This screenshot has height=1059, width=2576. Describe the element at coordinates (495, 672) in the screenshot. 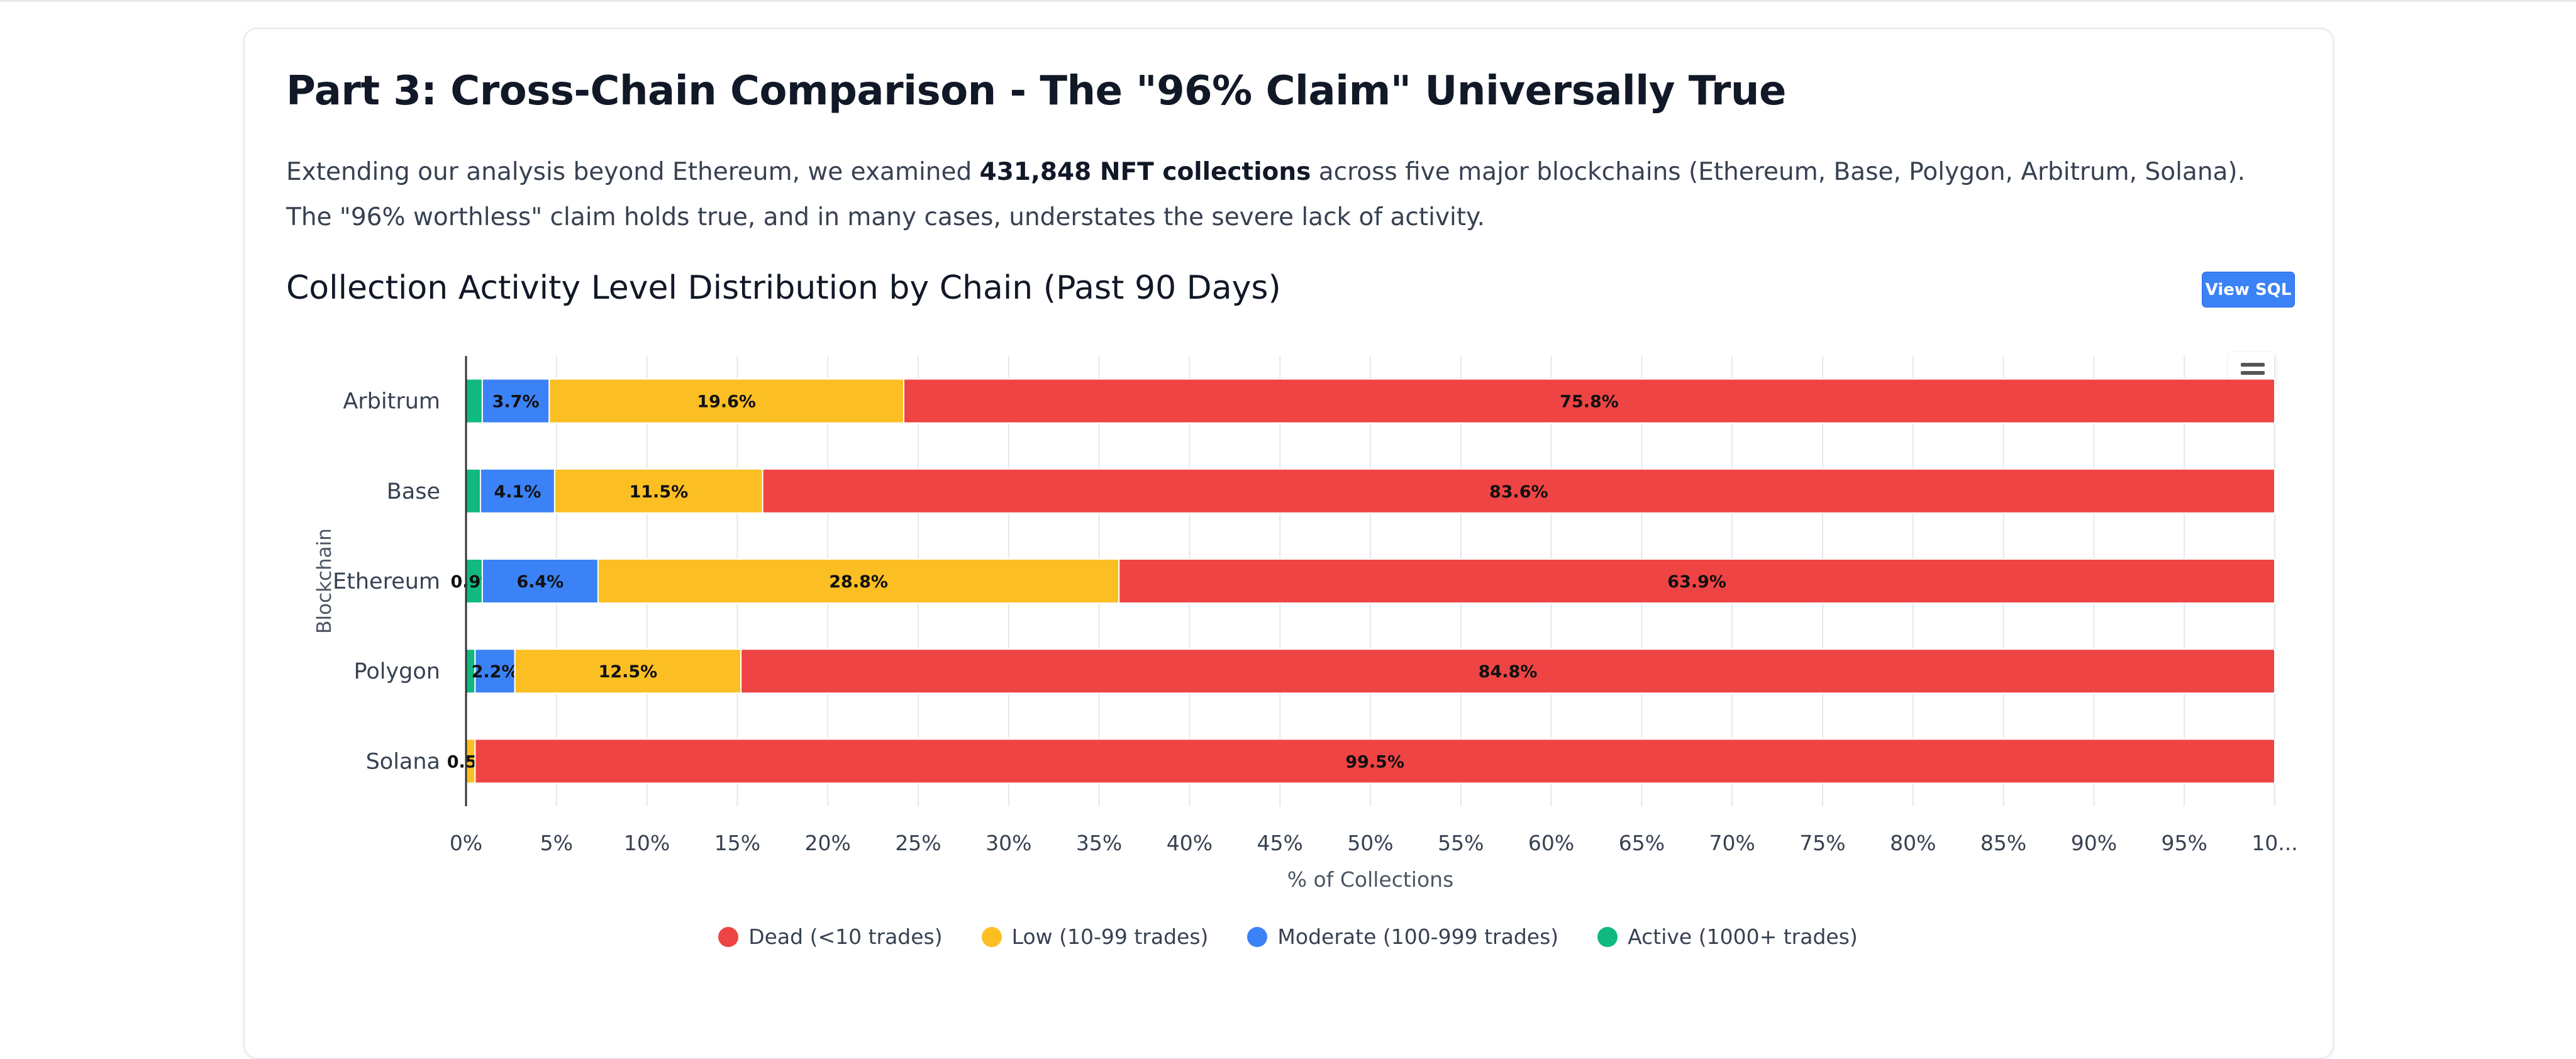

I see `data-label: 2.2%` at that location.